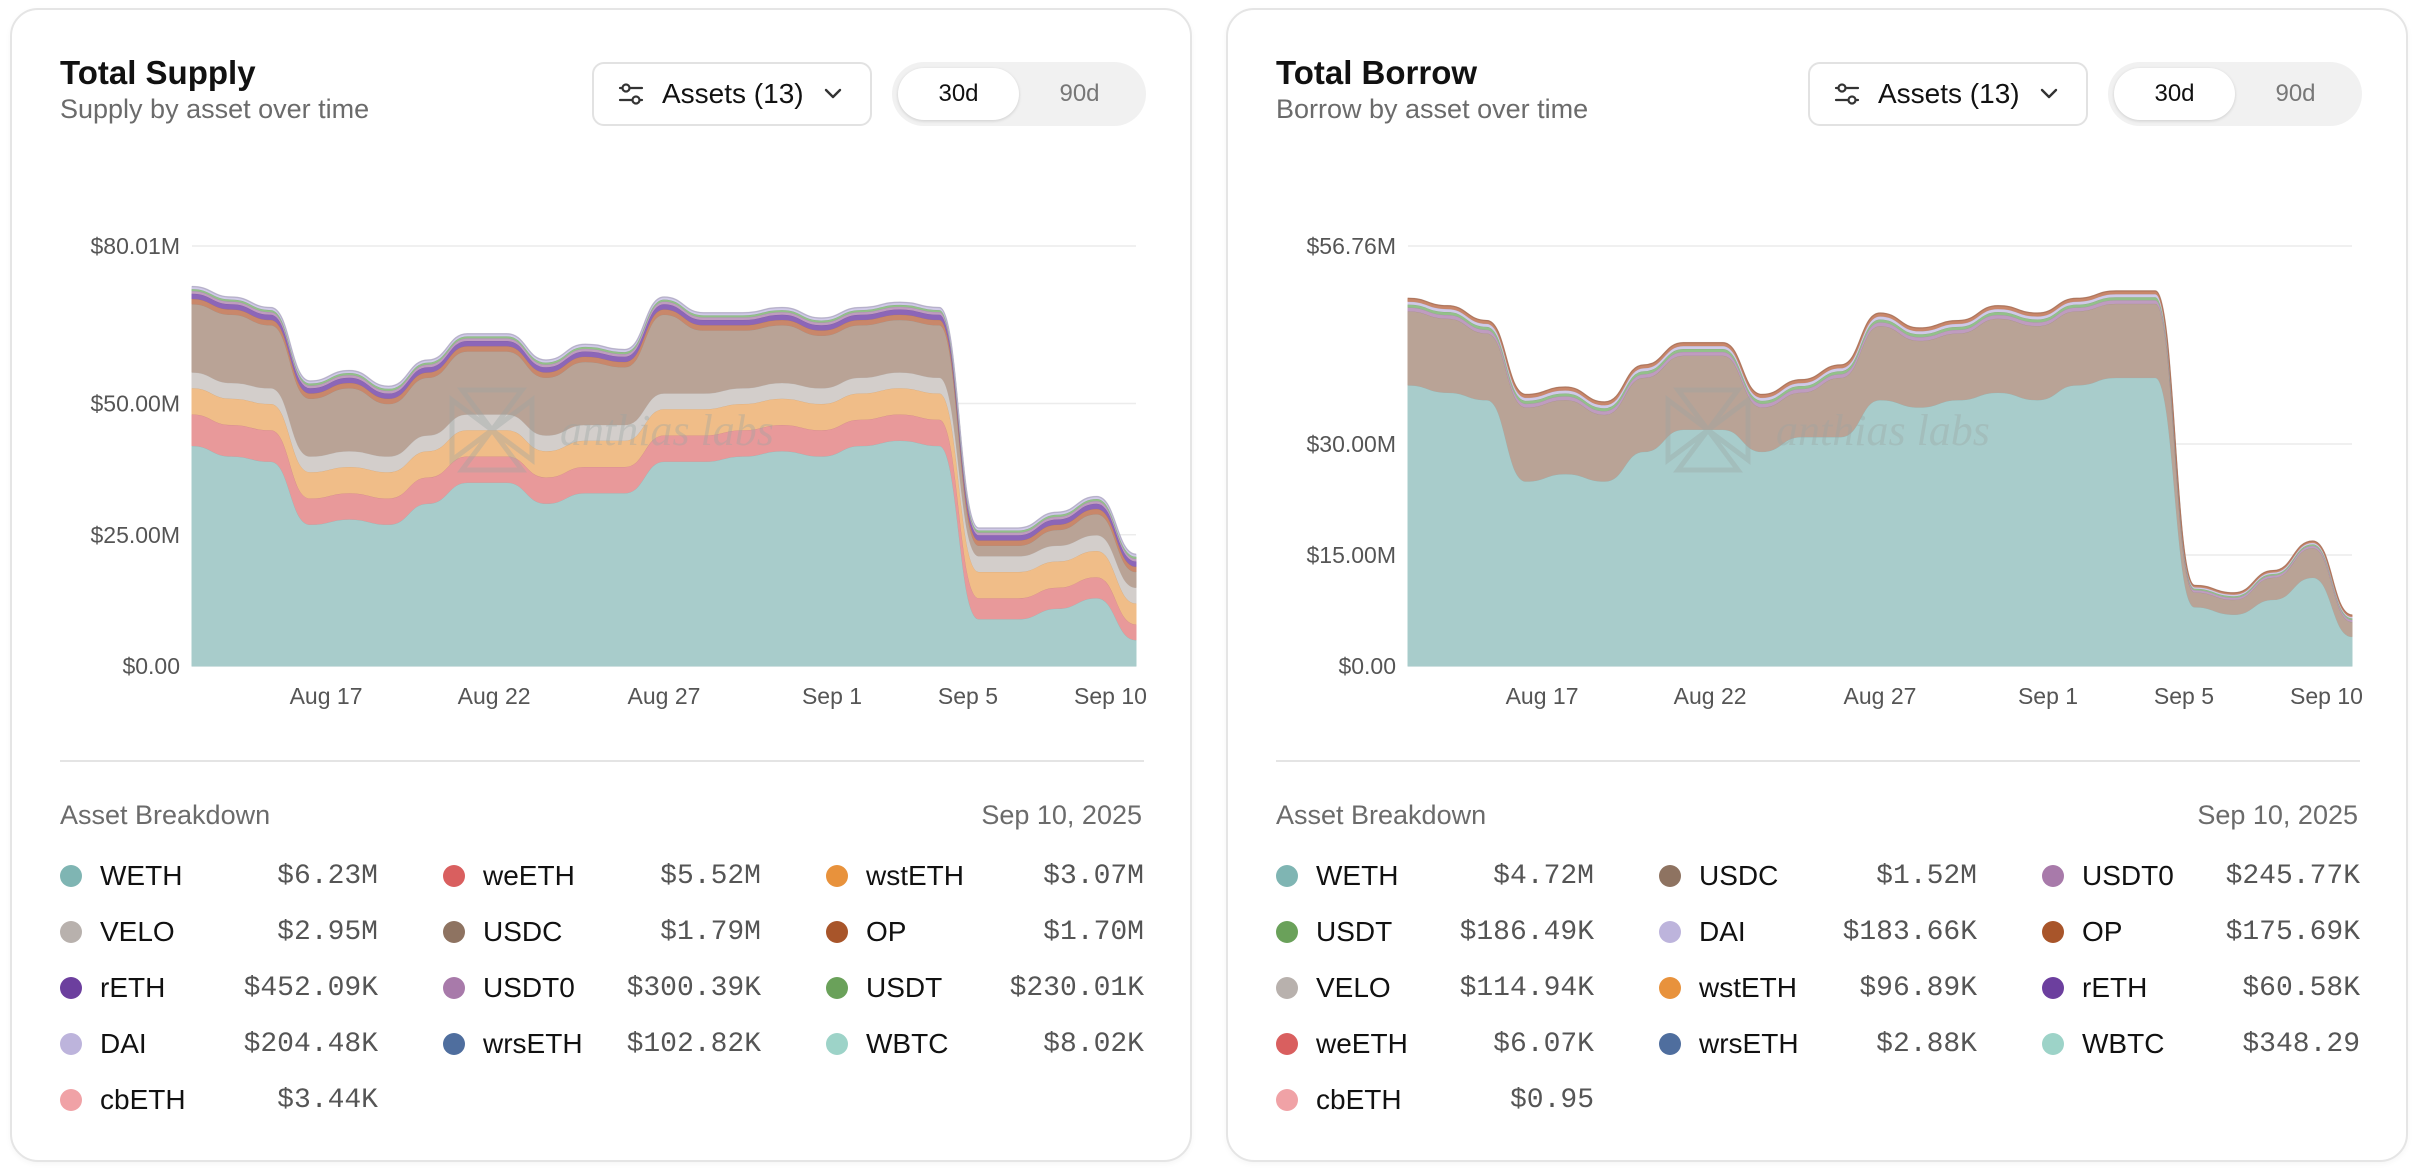 This screenshot has height=1168, width=2414. What do you see at coordinates (968, 696) in the screenshot?
I see `x-tick-label: Sep 5` at bounding box center [968, 696].